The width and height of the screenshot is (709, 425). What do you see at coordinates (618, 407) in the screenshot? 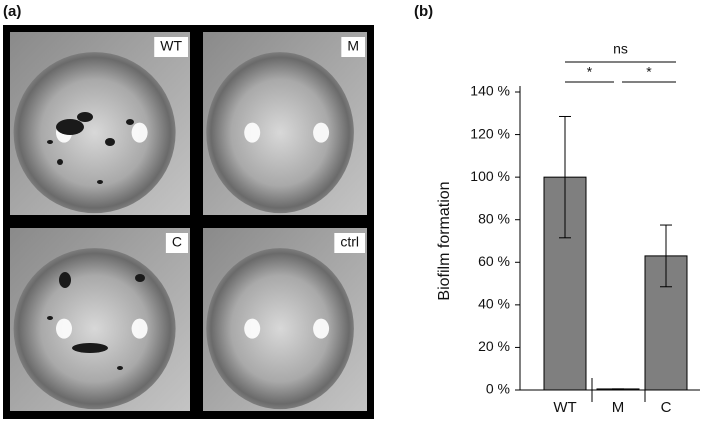
I see `x-tick-label: M` at bounding box center [618, 407].